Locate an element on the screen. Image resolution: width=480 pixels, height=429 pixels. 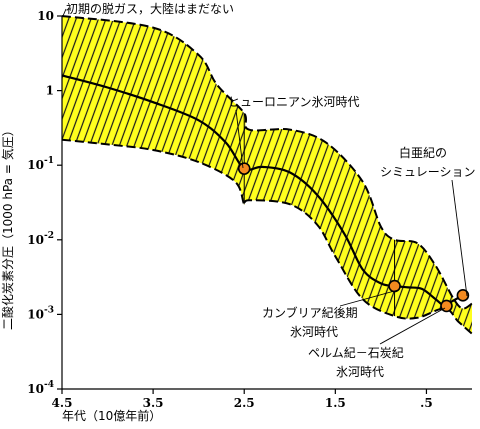
annotation-permian-2: 氷河時代 is located at coordinates (360, 372).